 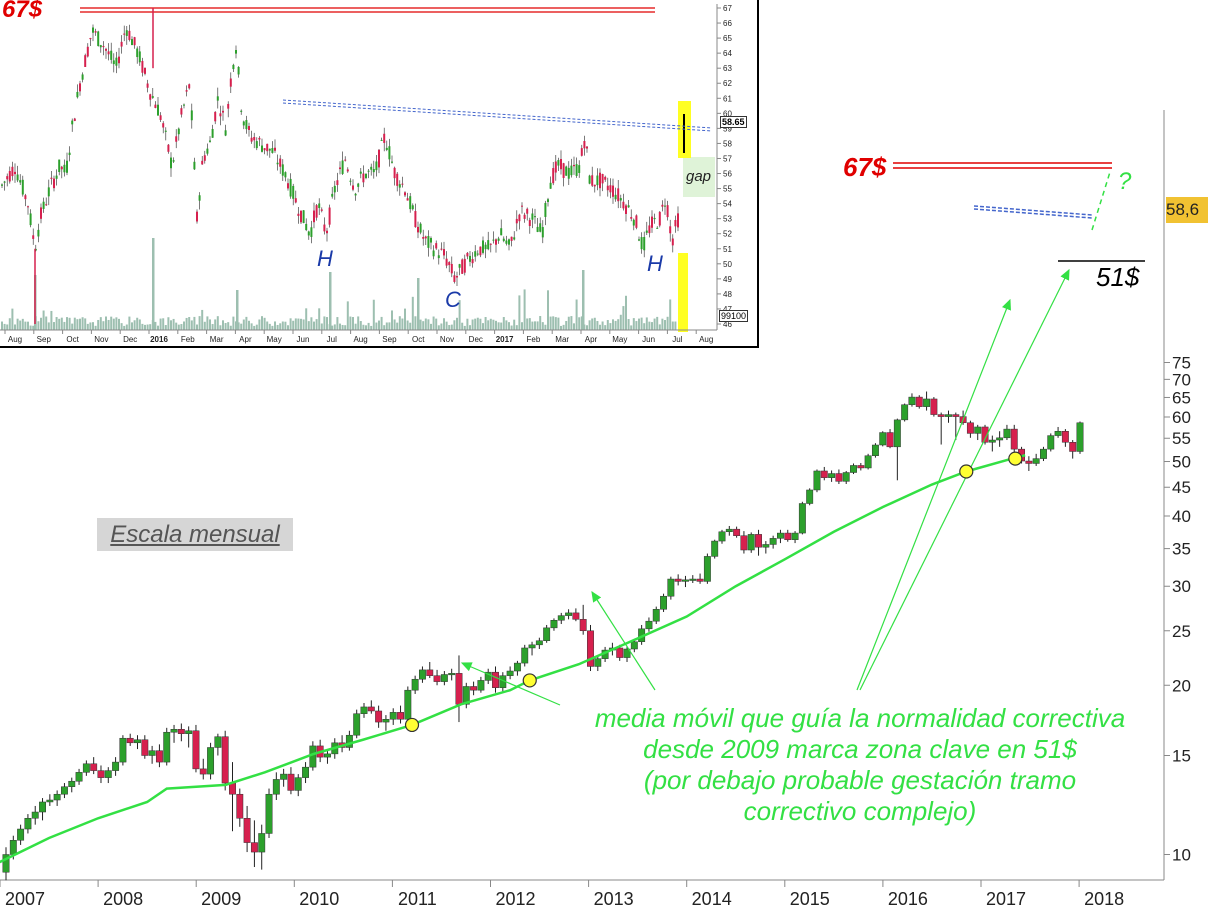 I want to click on inset-y-tick-label: 48, so click(x=727, y=294).